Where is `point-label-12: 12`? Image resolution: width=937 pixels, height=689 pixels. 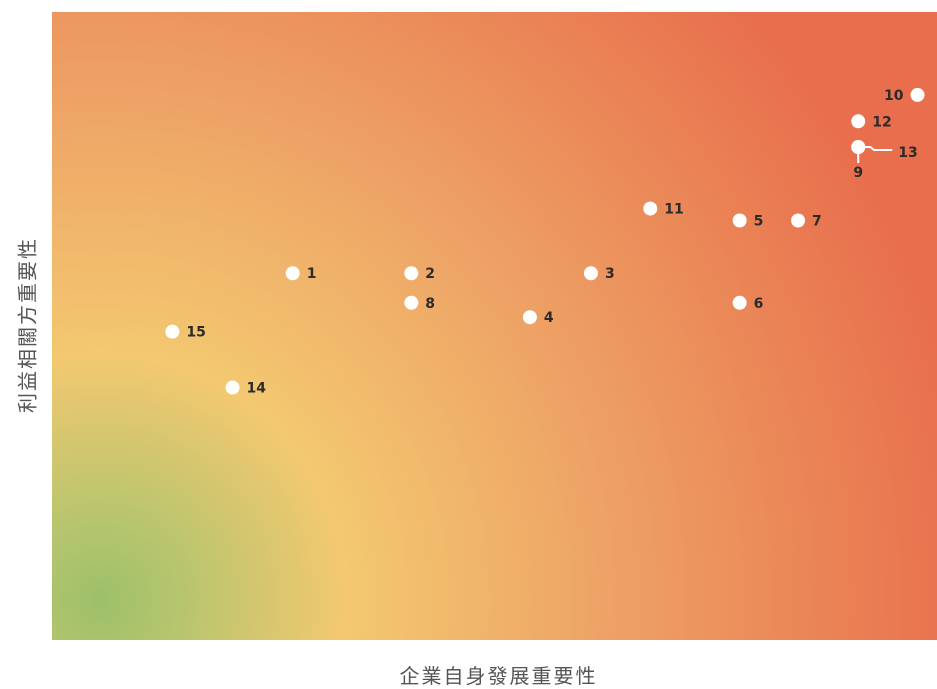
point-label-12: 12 is located at coordinates (881, 122).